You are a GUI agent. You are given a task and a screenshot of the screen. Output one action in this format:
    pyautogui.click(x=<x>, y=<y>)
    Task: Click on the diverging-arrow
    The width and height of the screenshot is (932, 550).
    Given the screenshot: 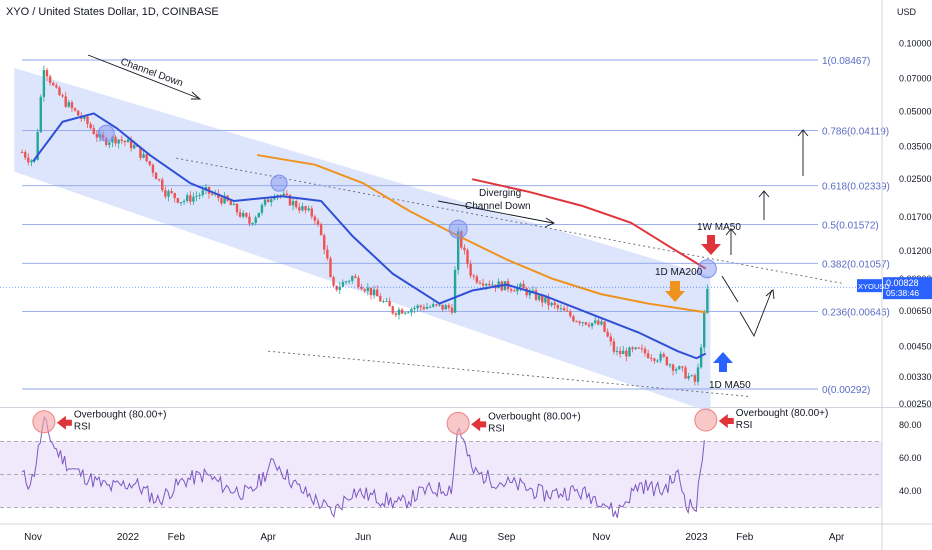 What is the action you would take?
    pyautogui.click(x=495, y=212)
    